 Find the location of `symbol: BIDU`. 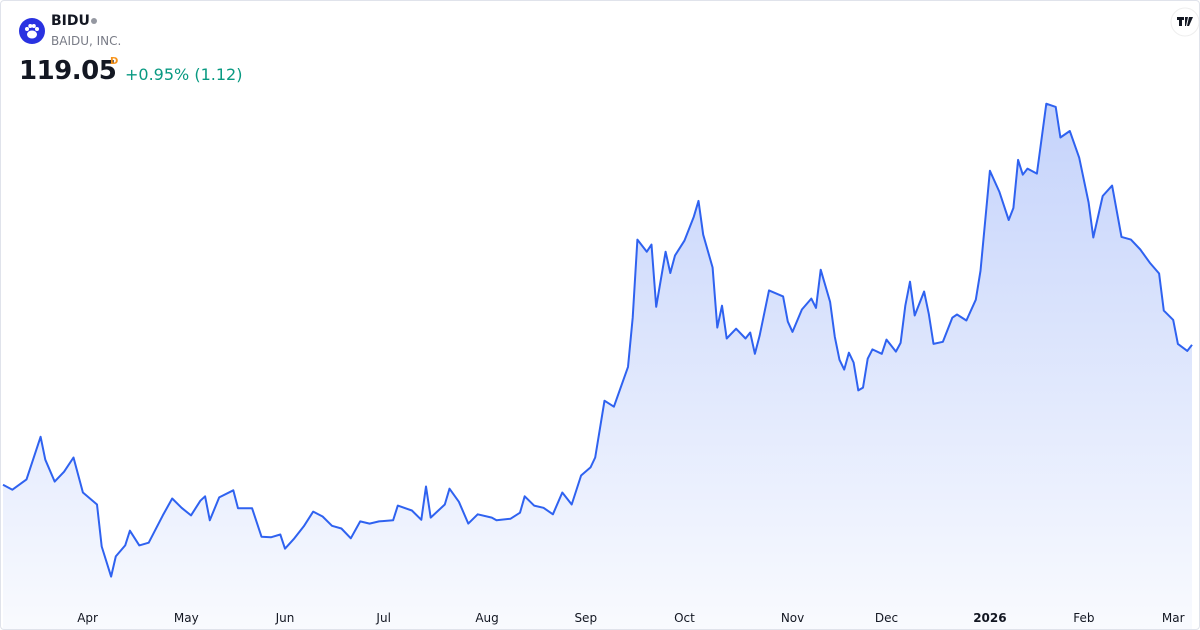

symbol: BIDU is located at coordinates (70, 21).